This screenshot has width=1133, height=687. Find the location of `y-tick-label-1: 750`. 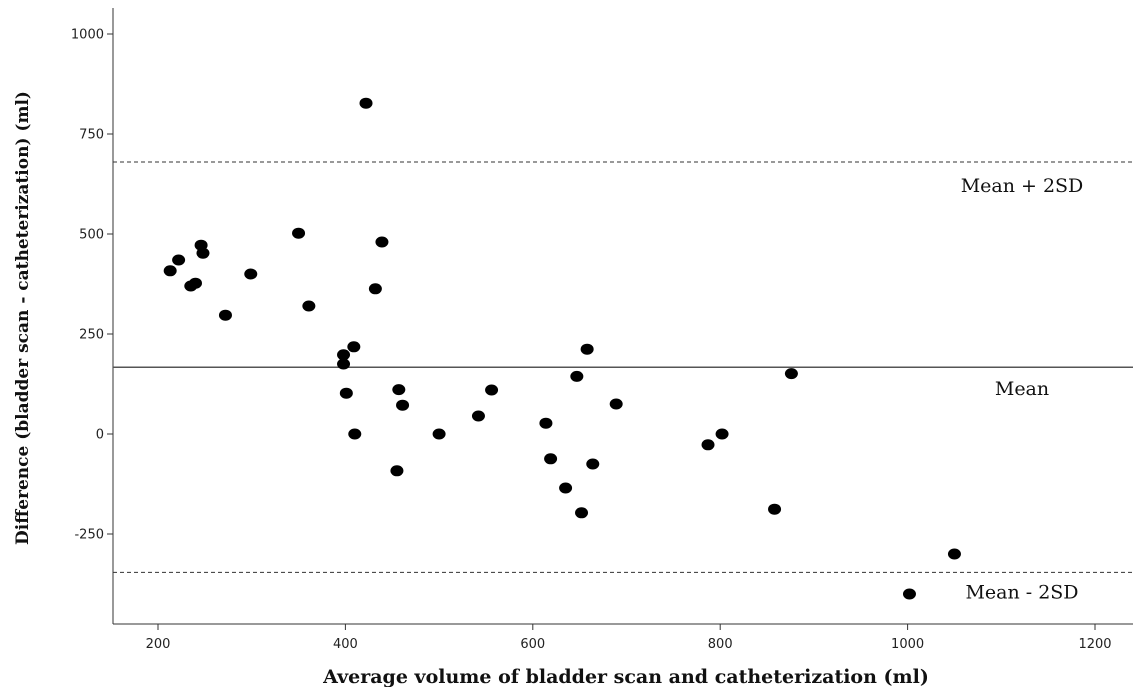

y-tick-label-1: 750 is located at coordinates (91, 135).